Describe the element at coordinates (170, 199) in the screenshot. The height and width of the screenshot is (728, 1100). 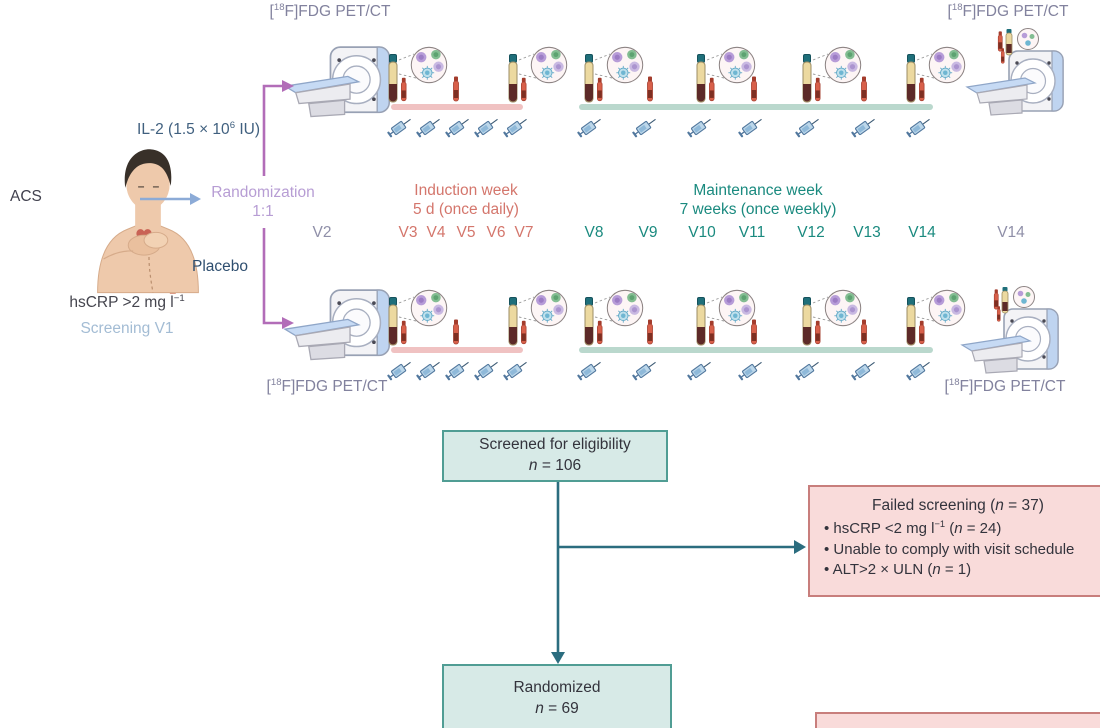
I see `acs-to-randomization-arrow` at that location.